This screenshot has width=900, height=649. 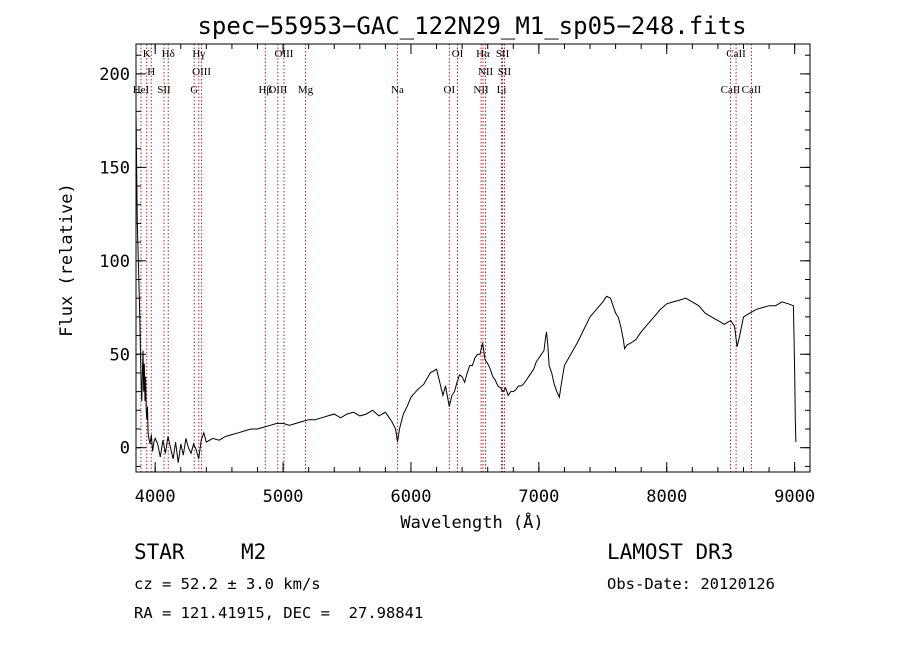 What do you see at coordinates (670, 552) in the screenshot?
I see `survey-name: LAMOST DR3` at bounding box center [670, 552].